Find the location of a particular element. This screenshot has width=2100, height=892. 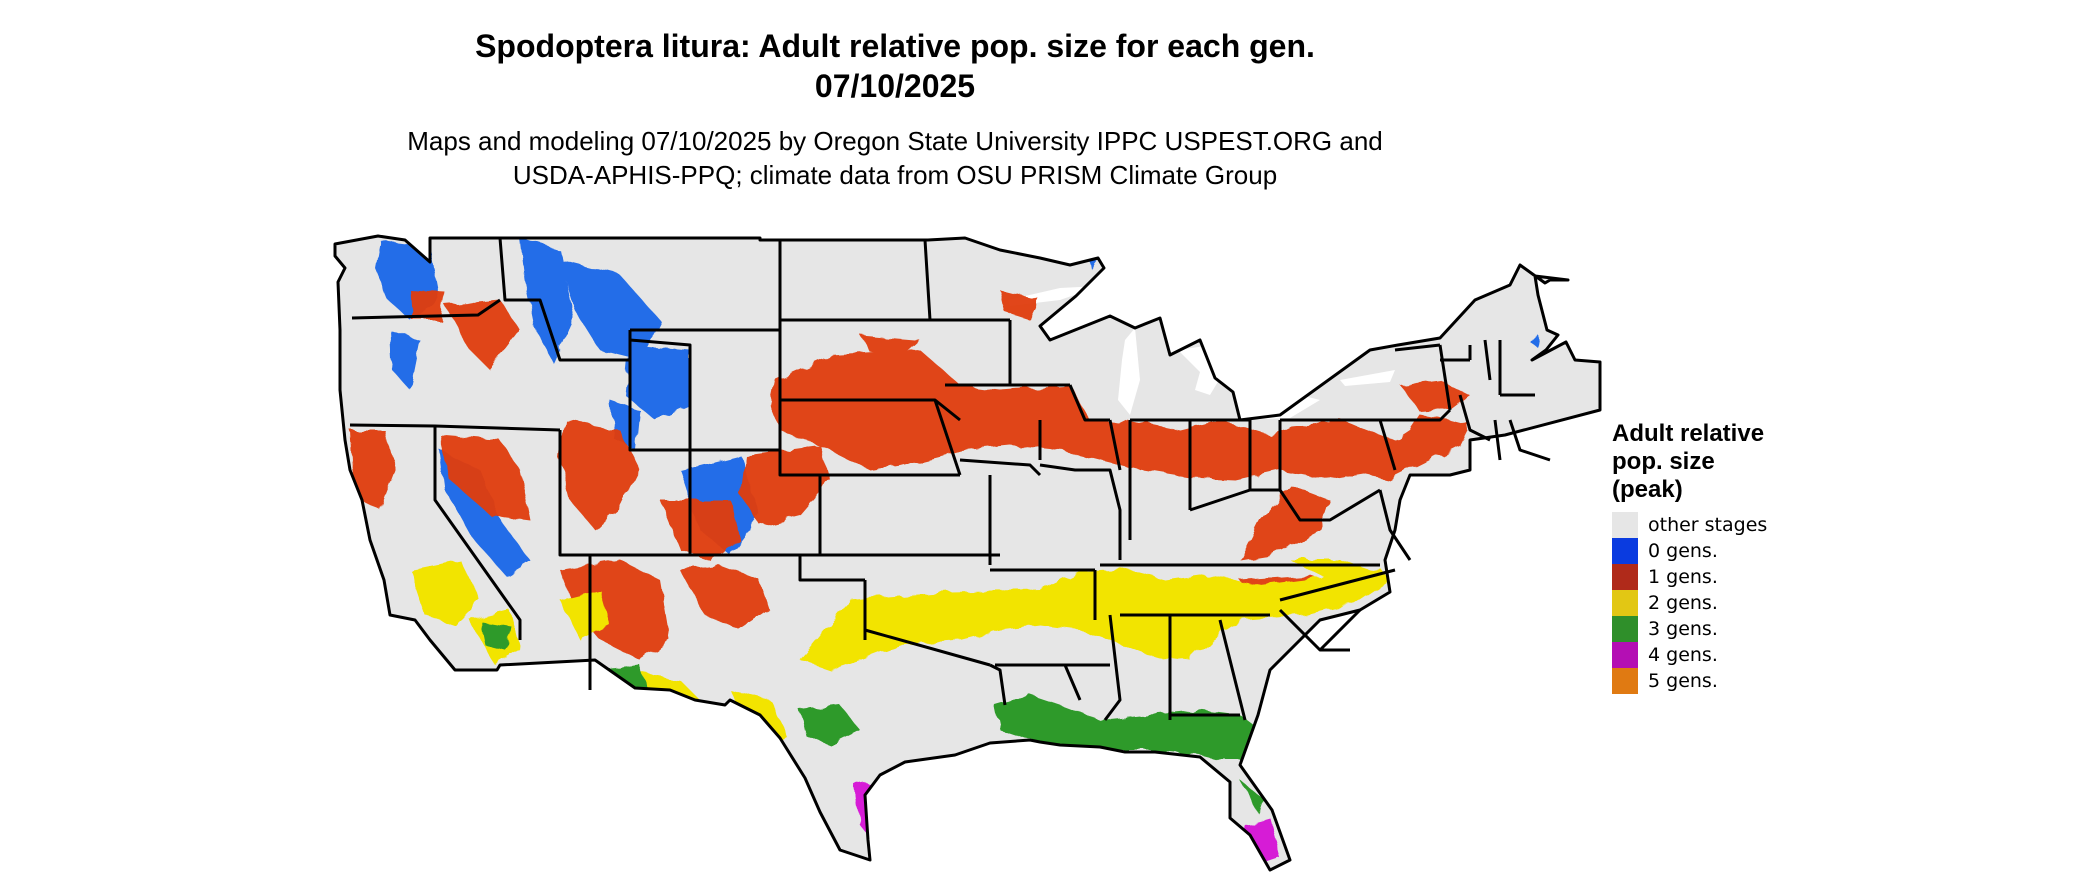

legend-label: 1 gens. is located at coordinates (1683, 577).